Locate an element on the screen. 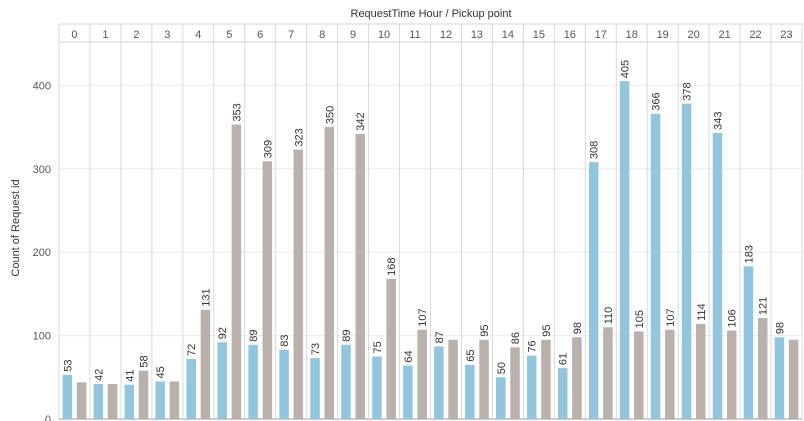 Image resolution: width=804 pixels, height=421 pixels. data-label: 106 is located at coordinates (733, 318).